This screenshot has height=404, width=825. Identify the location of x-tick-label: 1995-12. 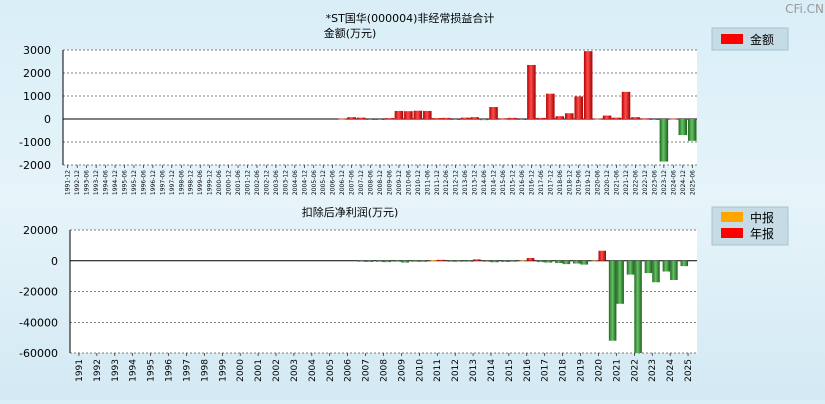
(134, 182).